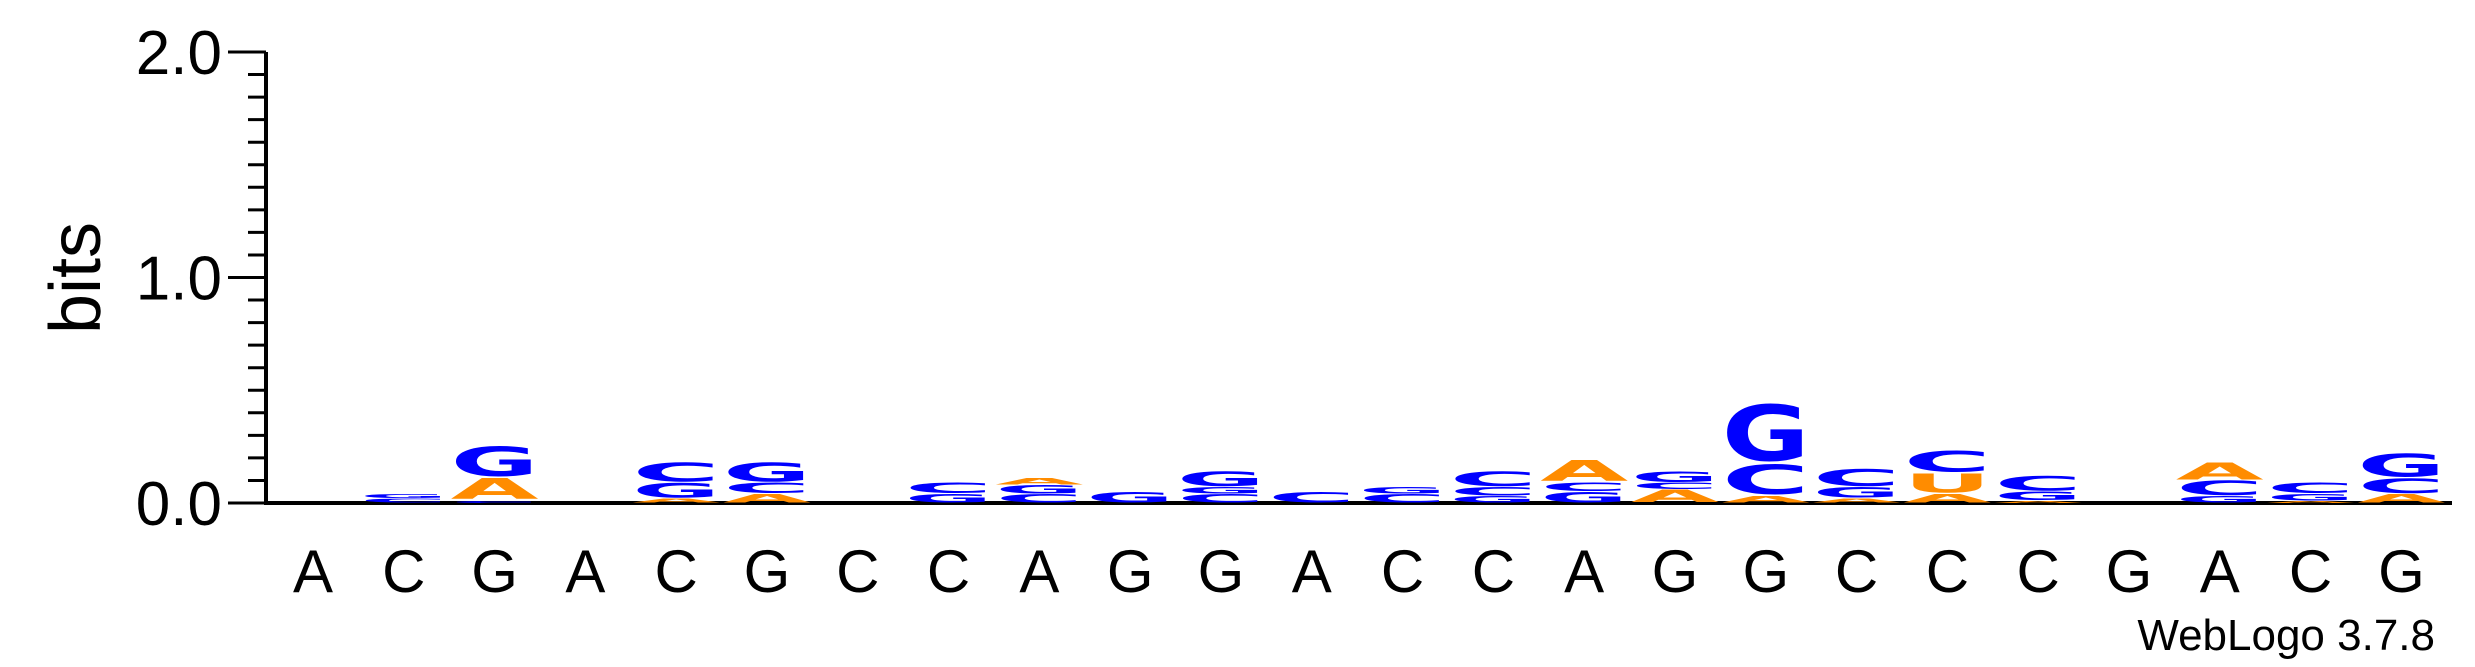  Describe the element at coordinates (179, 53) in the screenshot. I see `y-tick-label: 2.0` at that location.